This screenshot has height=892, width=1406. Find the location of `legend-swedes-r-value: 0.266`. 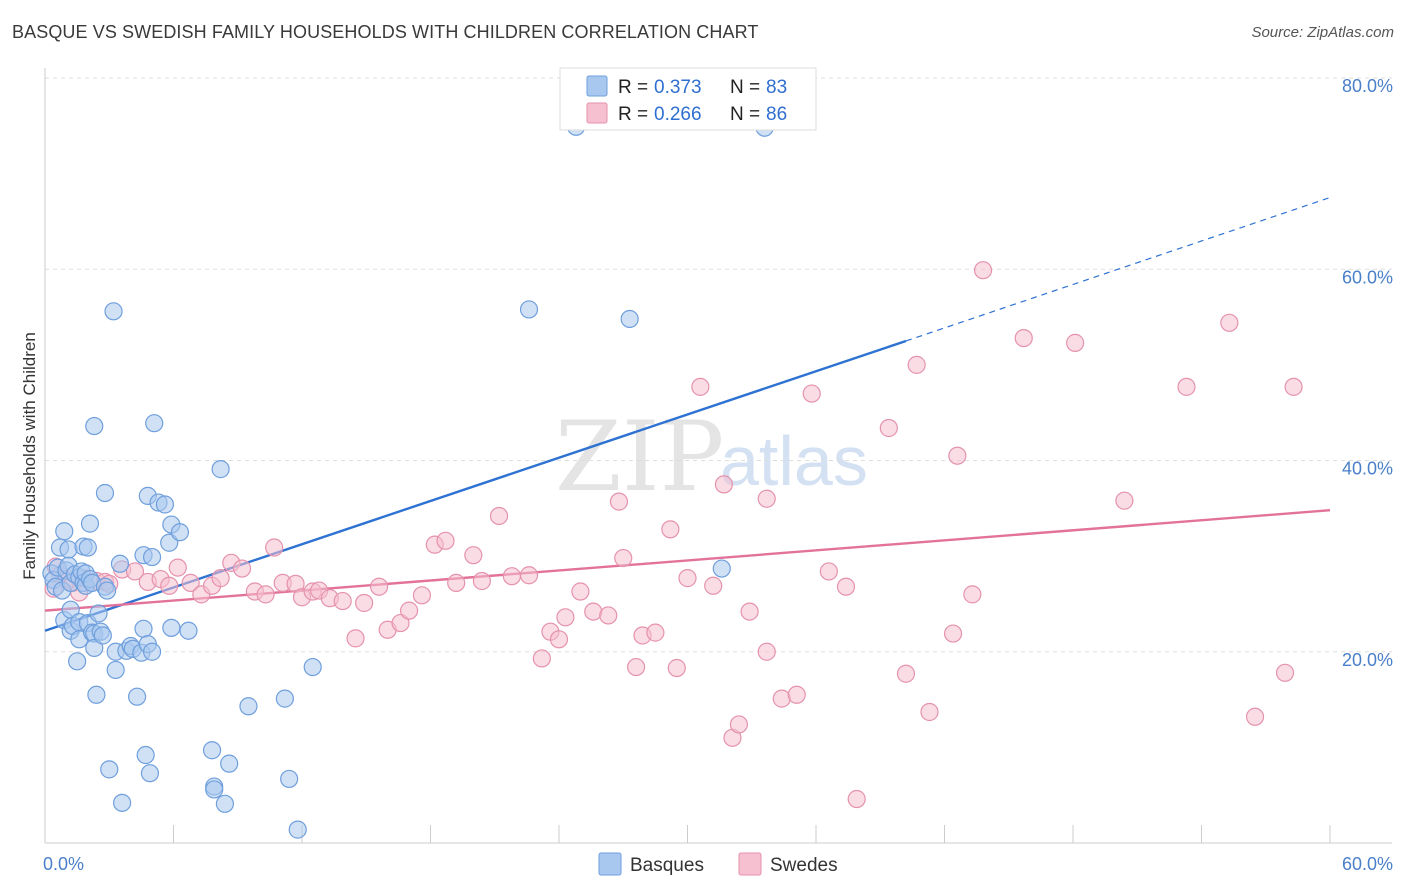

legend-swedes-r-value: 0.266 is located at coordinates (678, 114).